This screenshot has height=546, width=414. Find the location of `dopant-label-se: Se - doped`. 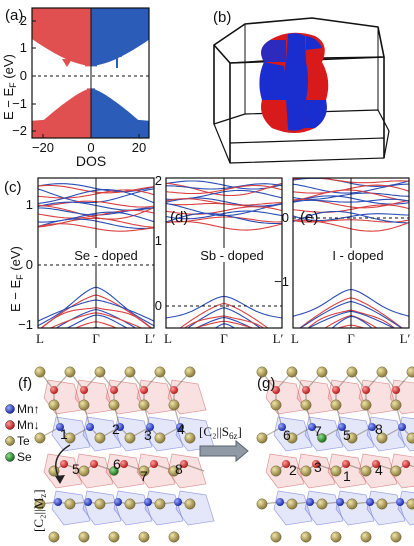

dopant-label-se: Se - doped is located at coordinates (106, 255).